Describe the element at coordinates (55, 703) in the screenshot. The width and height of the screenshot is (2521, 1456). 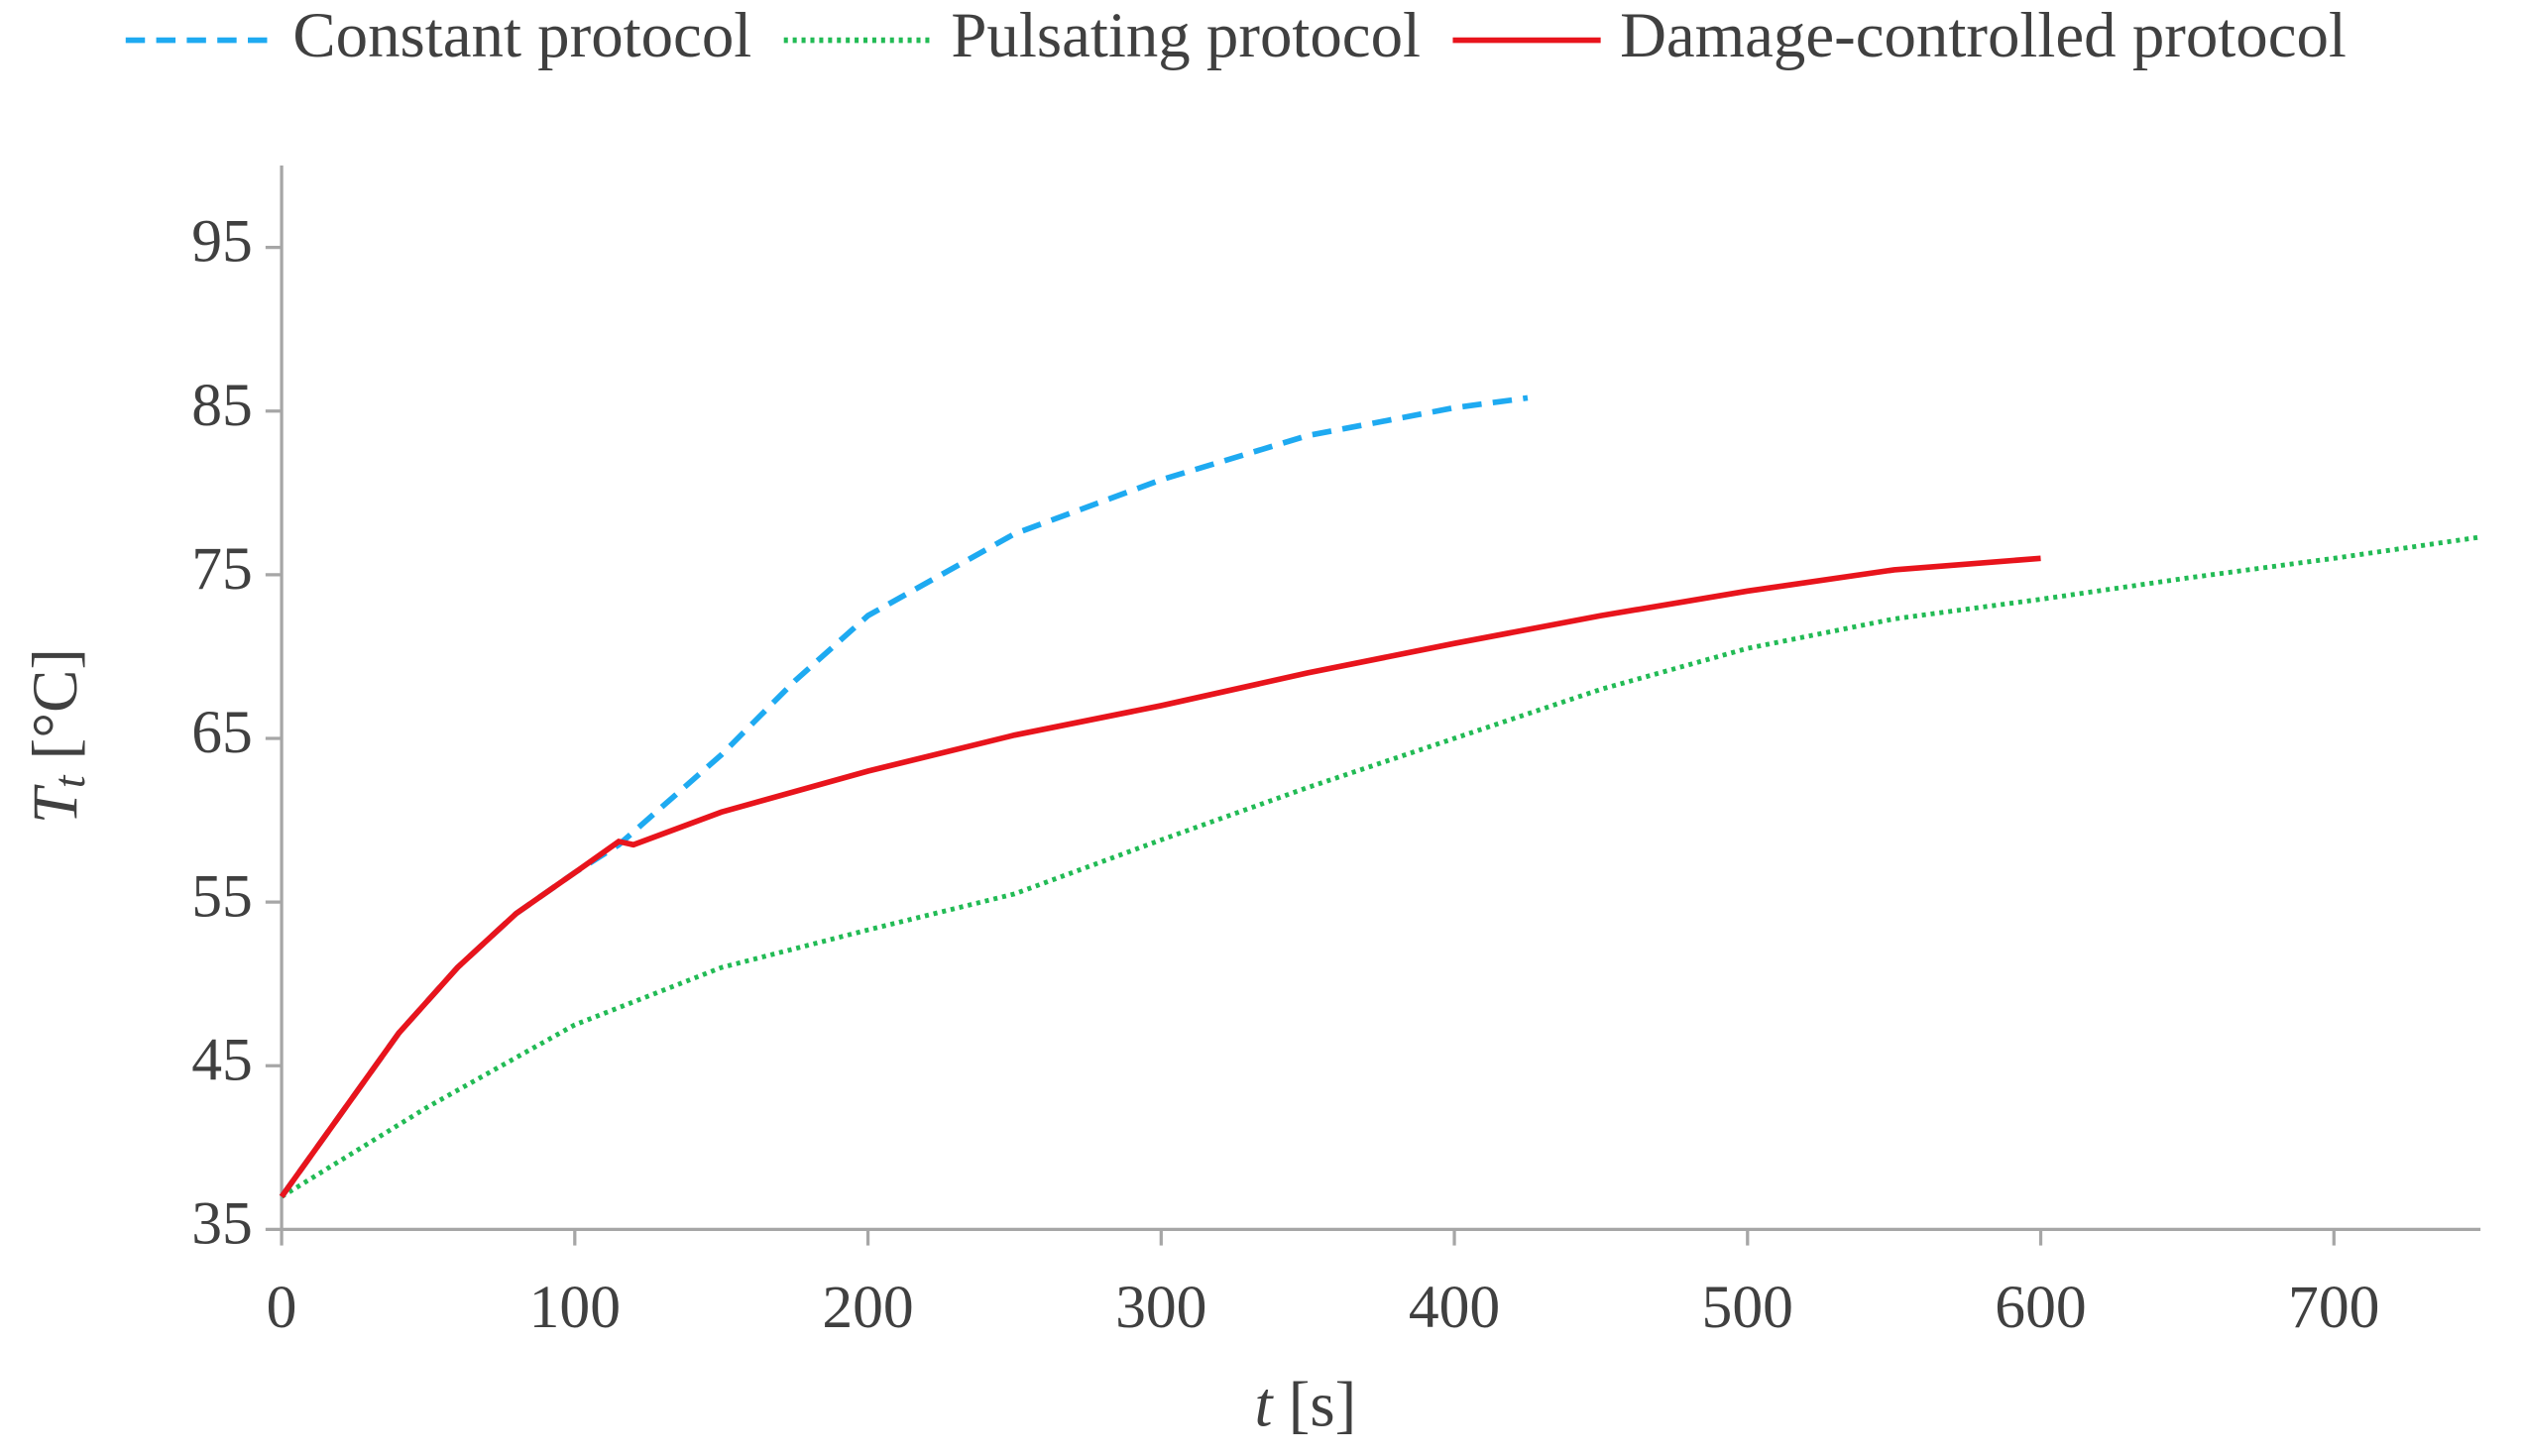
I see `y-label-unit: [°C]` at that location.